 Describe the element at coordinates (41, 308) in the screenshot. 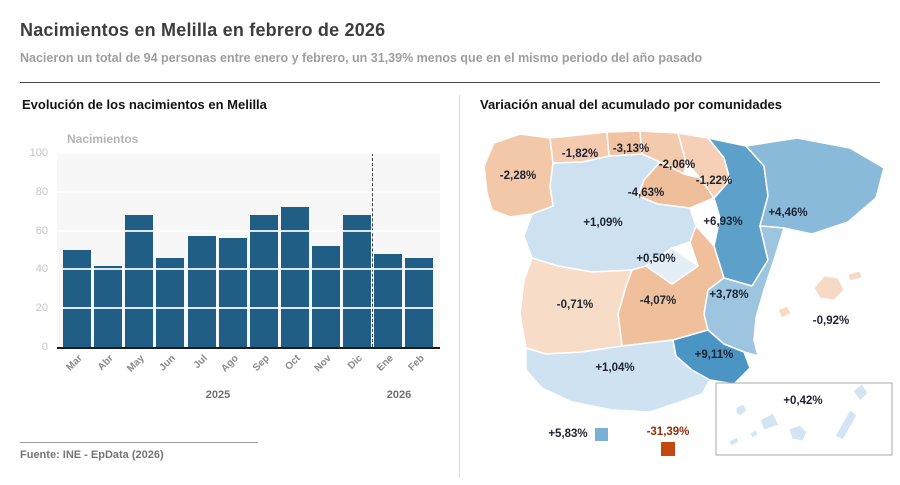

I see `y-tick-20: 20` at that location.